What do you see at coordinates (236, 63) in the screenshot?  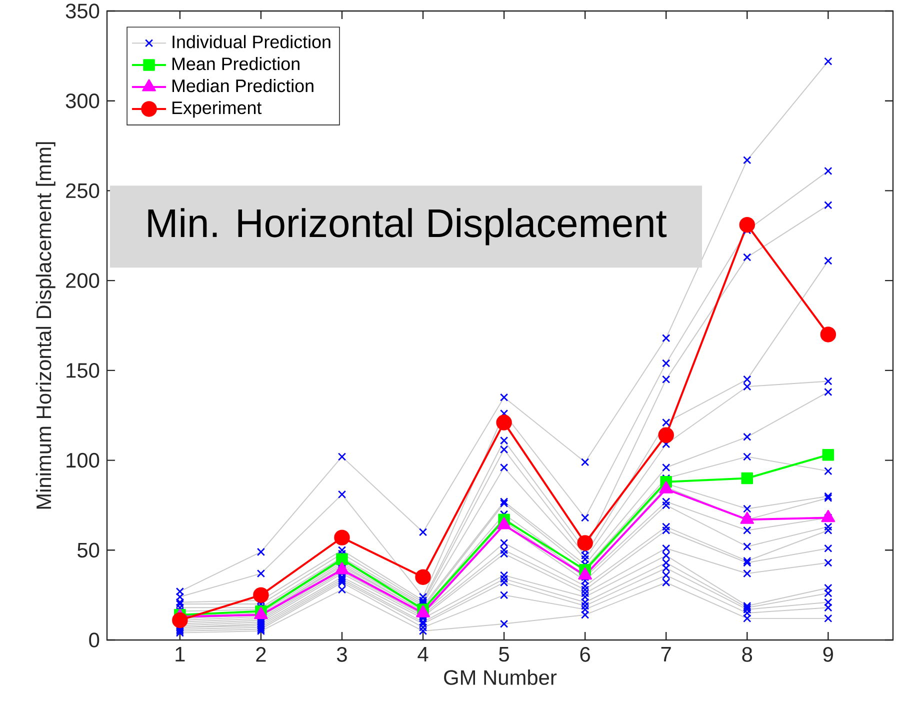 I see `legend-label: Mean Prediction` at bounding box center [236, 63].